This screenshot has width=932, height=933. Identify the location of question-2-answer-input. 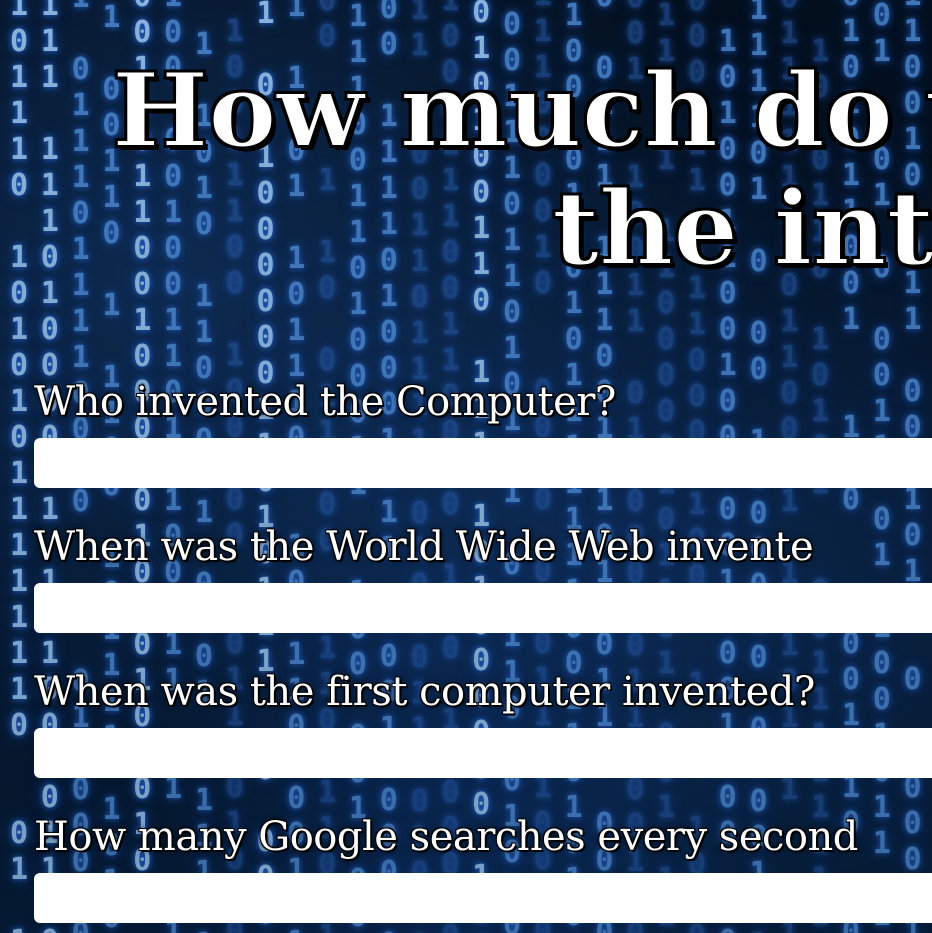
(483, 608).